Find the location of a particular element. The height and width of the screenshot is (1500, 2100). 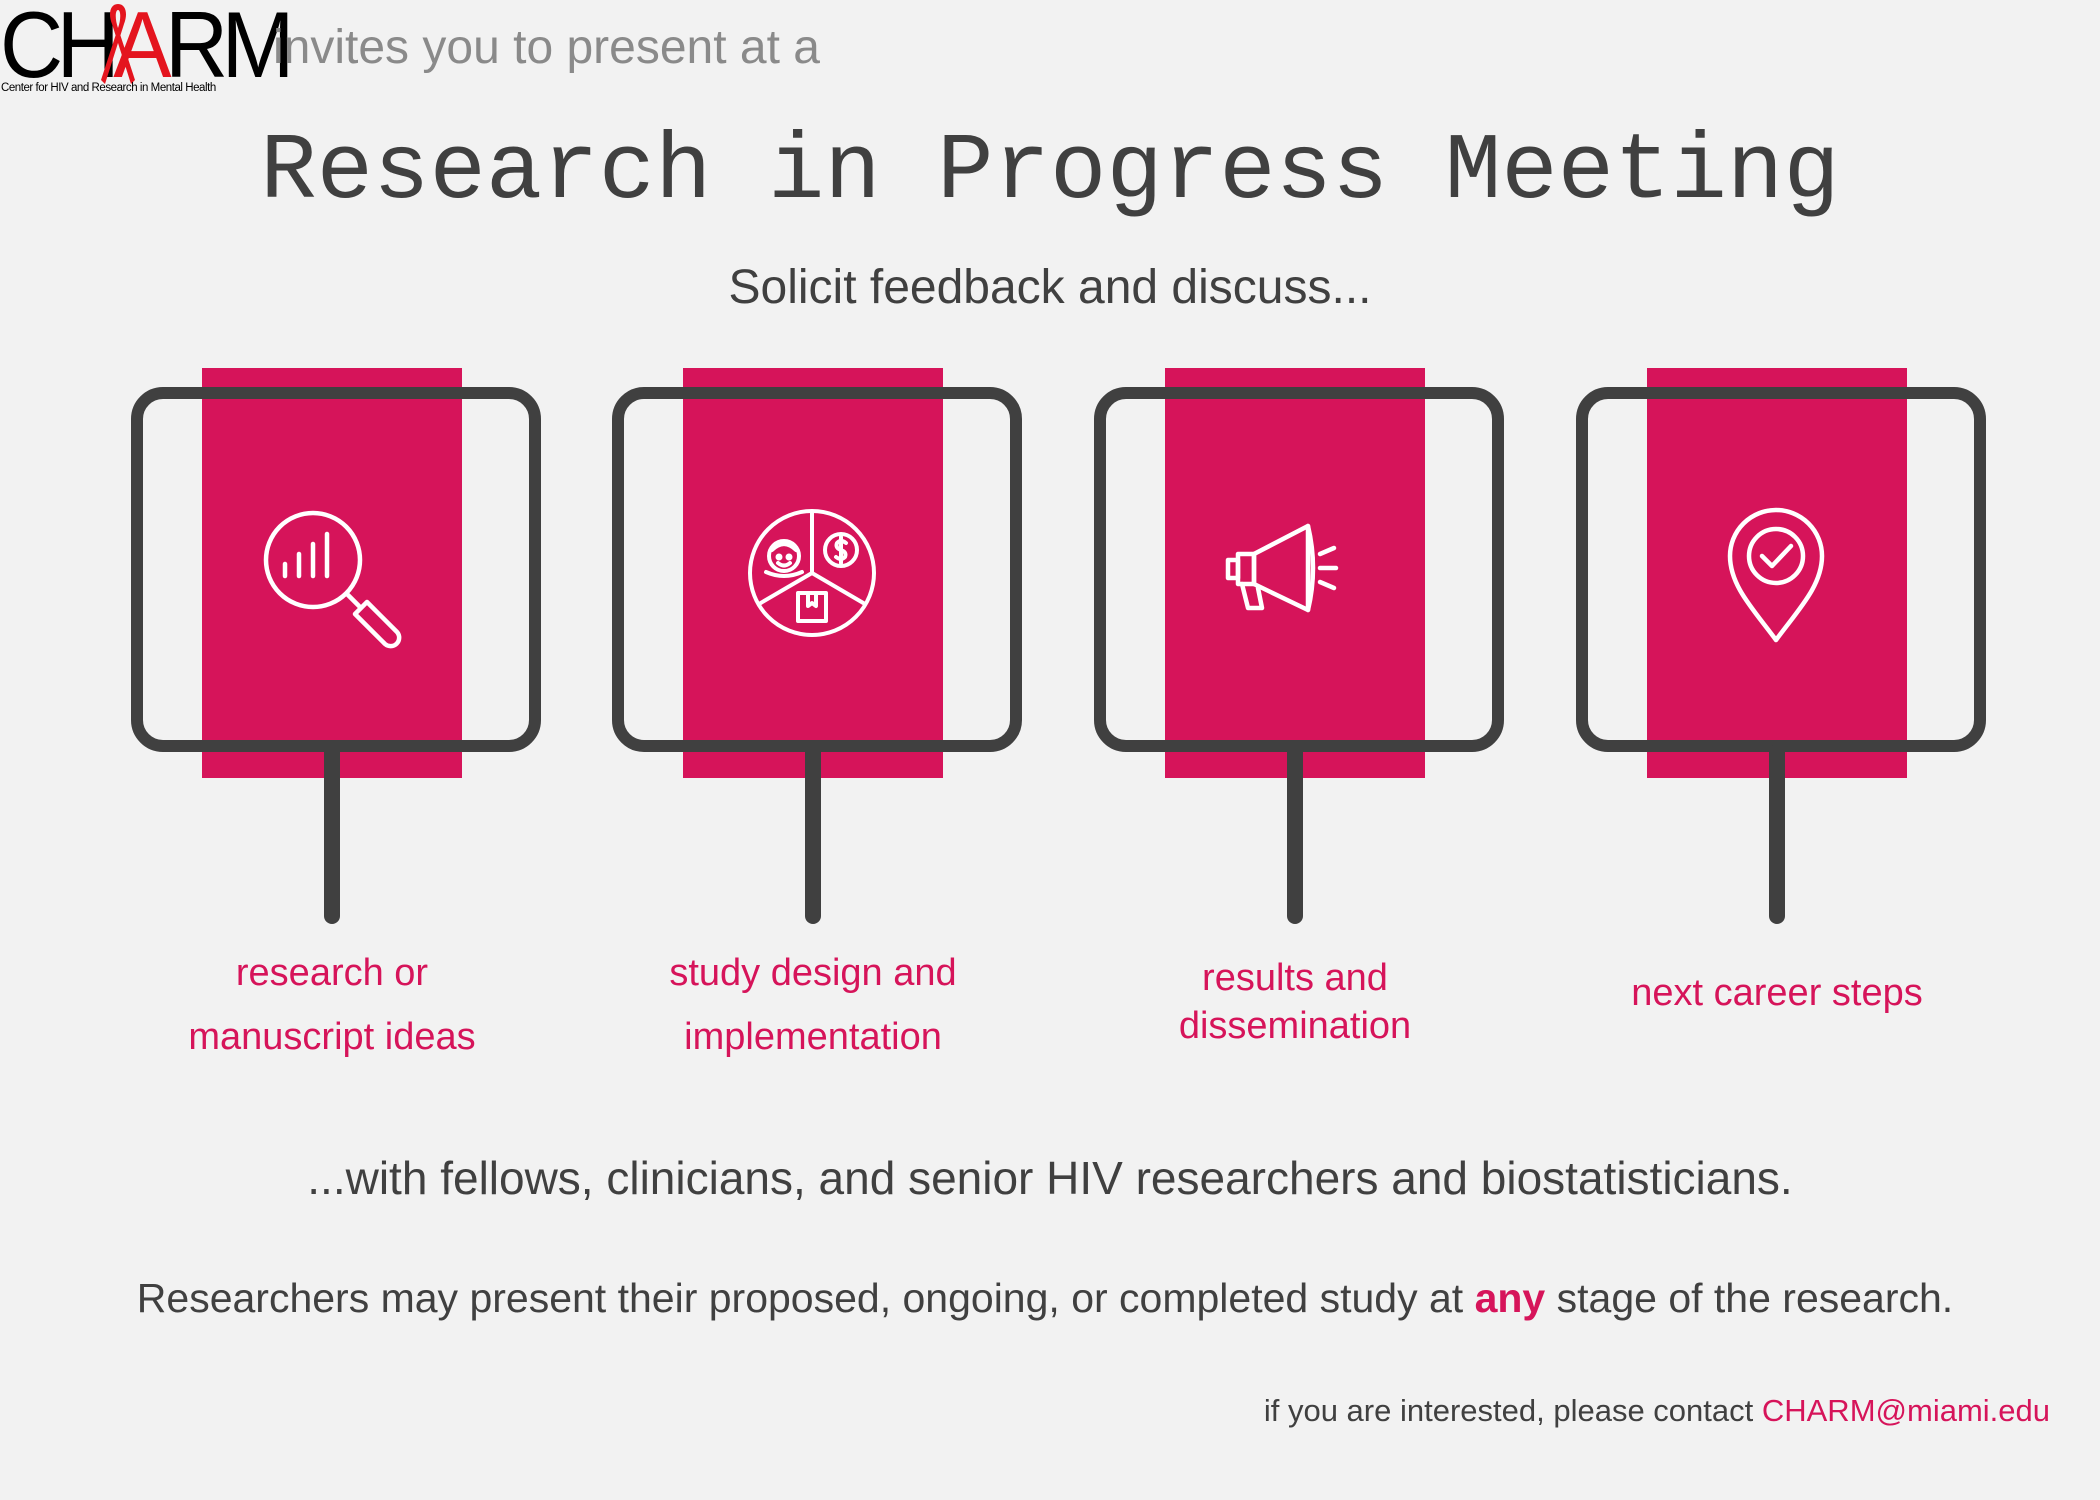

topic-label-line: research or is located at coordinates (332, 973).